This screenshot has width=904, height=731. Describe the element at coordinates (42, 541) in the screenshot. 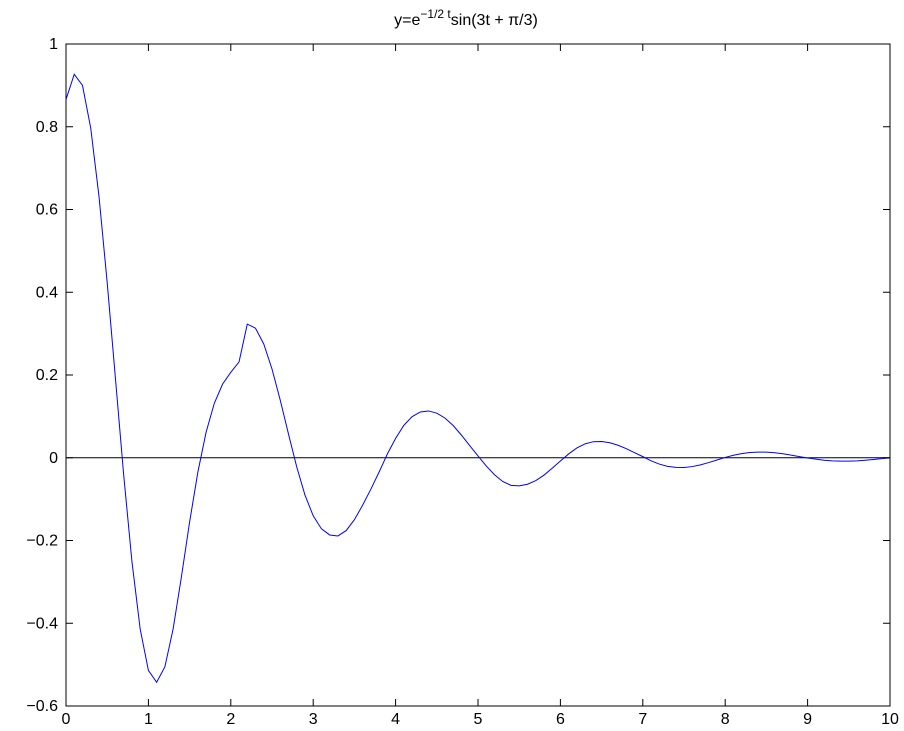

I see `y-tick-label: −0.2` at that location.